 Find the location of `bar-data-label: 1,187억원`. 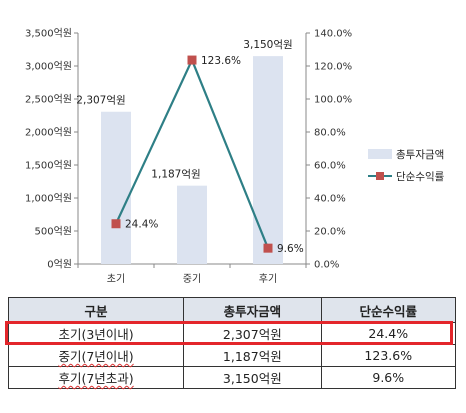

bar-data-label: 1,187억원 is located at coordinates (175, 175).